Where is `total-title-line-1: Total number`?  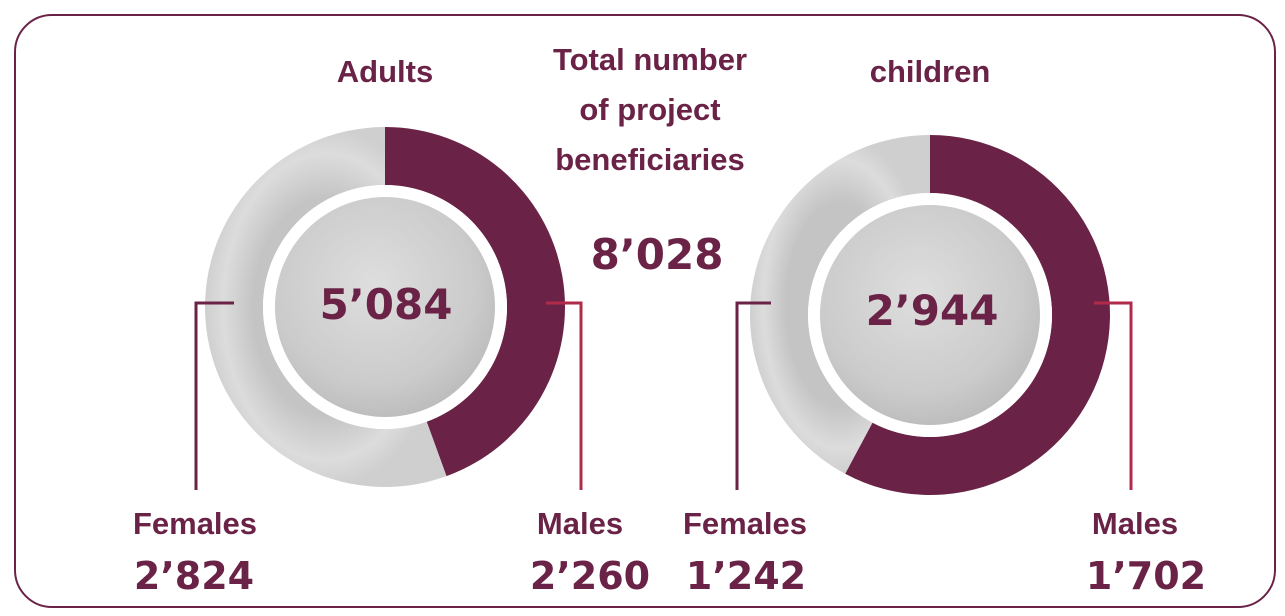 total-title-line-1: Total number is located at coordinates (650, 59).